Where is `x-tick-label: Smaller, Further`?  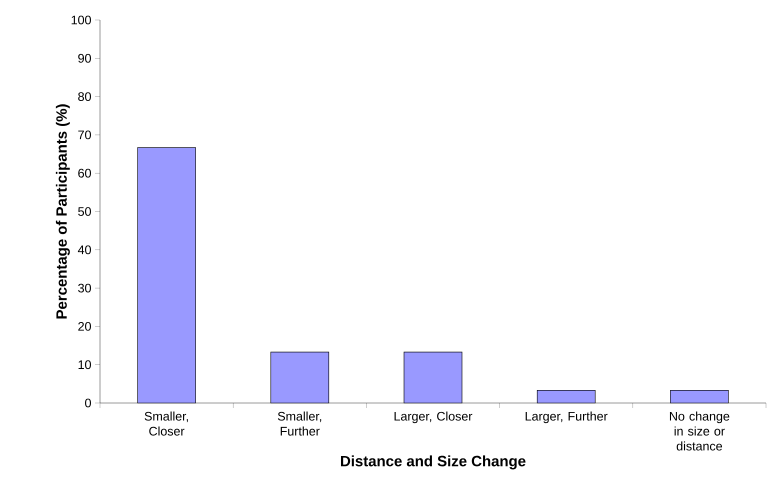
x-tick-label: Smaller, Further is located at coordinates (300, 424).